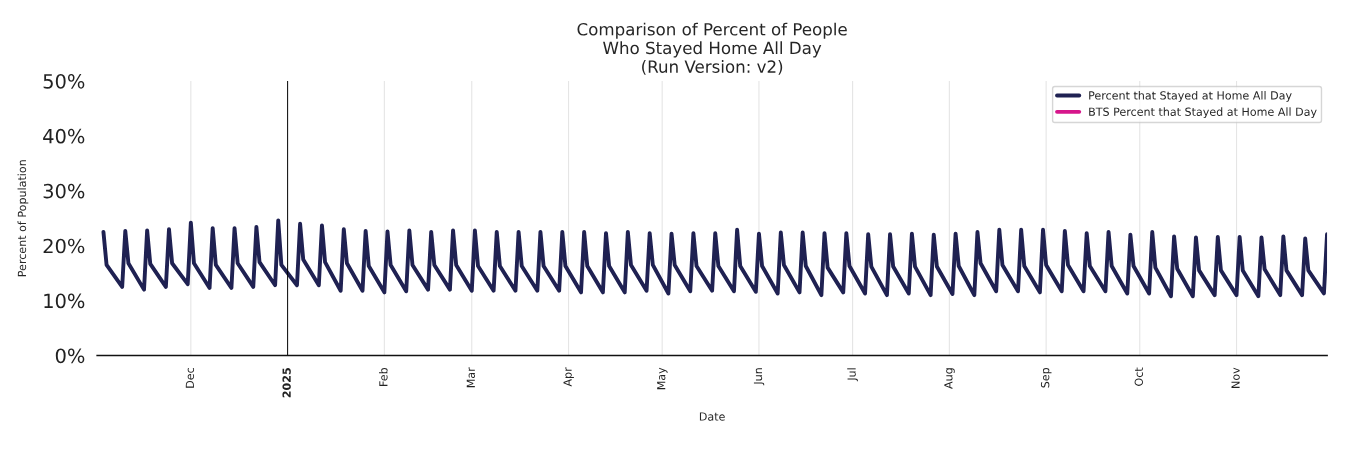 The width and height of the screenshot is (1350, 450). What do you see at coordinates (1138, 376) in the screenshot?
I see `x-tick-label: Oct` at bounding box center [1138, 376].